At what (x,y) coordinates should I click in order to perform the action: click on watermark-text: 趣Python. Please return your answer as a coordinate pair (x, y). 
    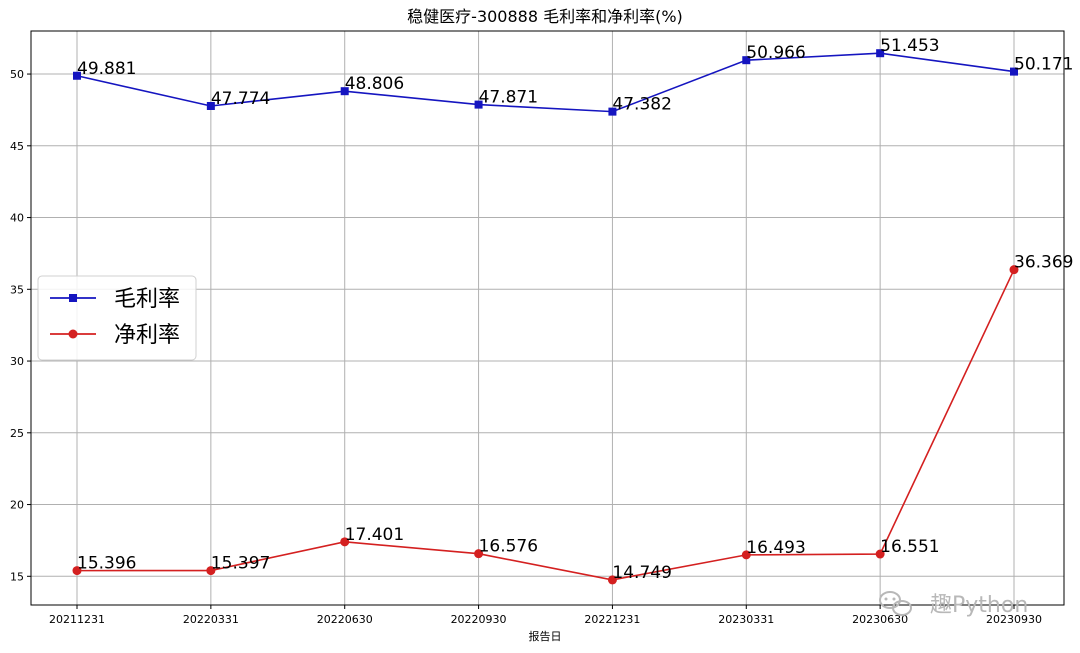
    Looking at the image, I should click on (979, 605).